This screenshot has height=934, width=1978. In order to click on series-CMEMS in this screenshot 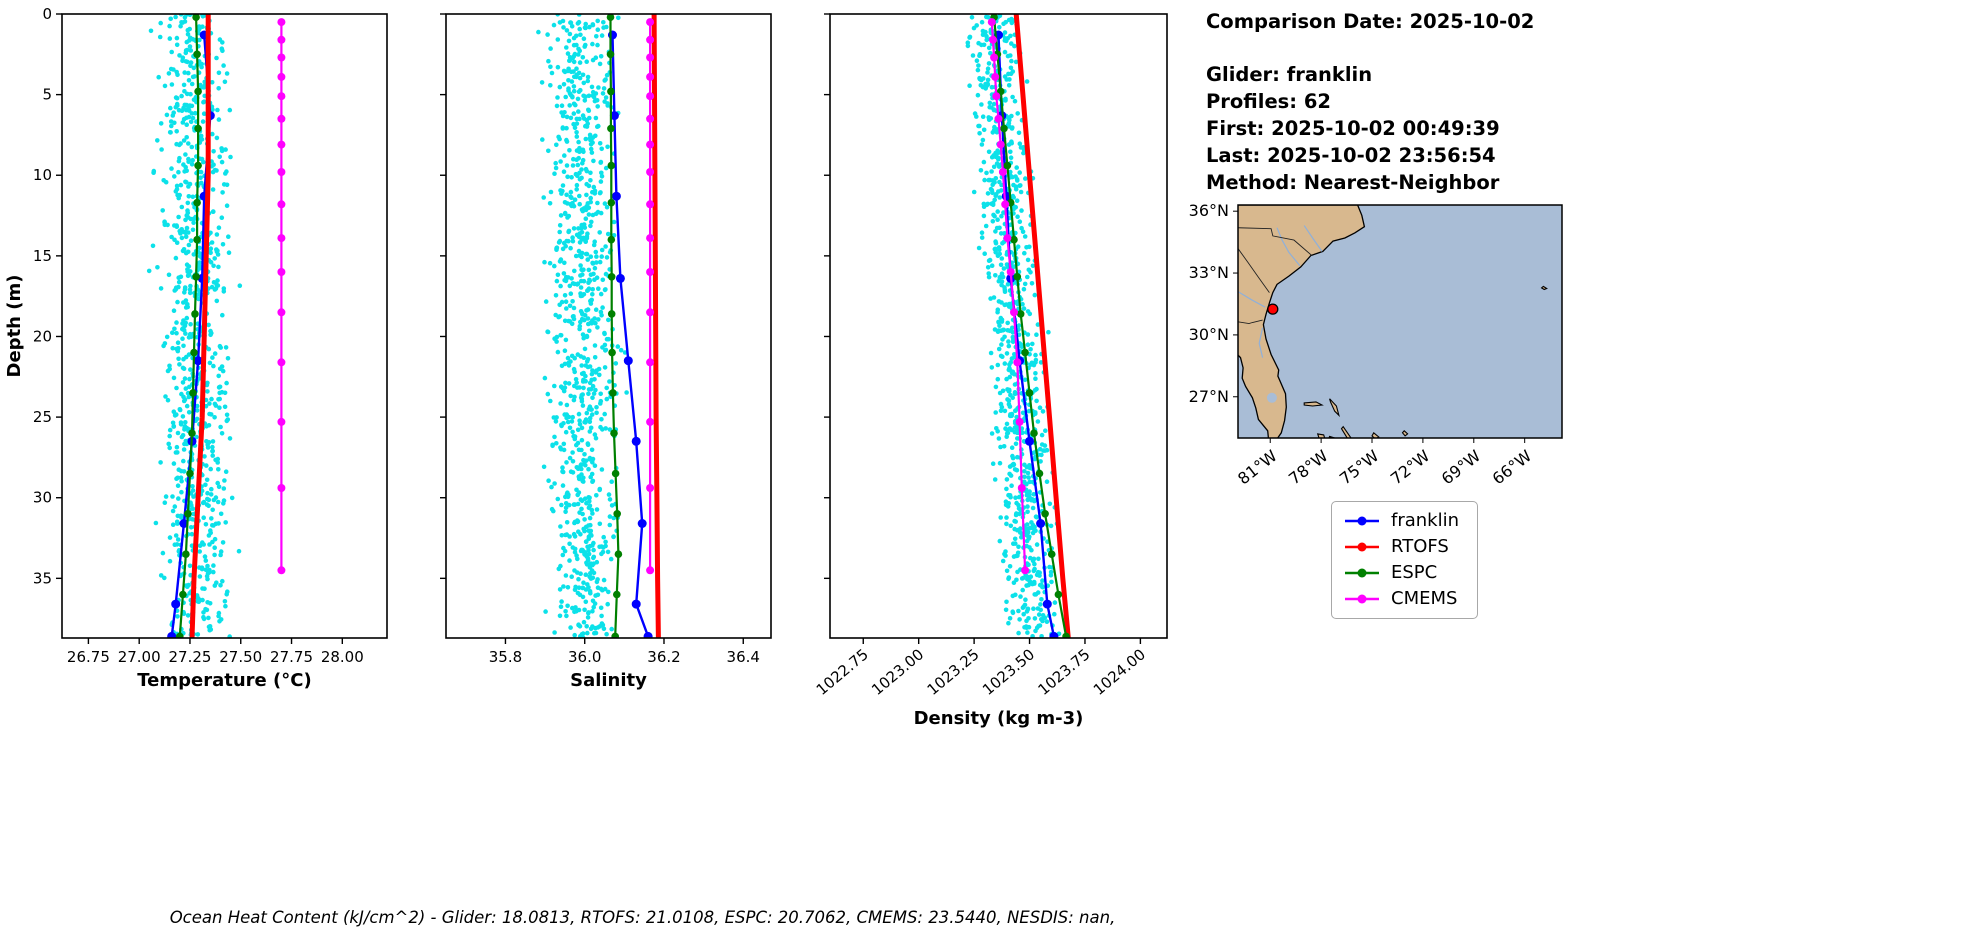, I will do `click(650, 296)`.